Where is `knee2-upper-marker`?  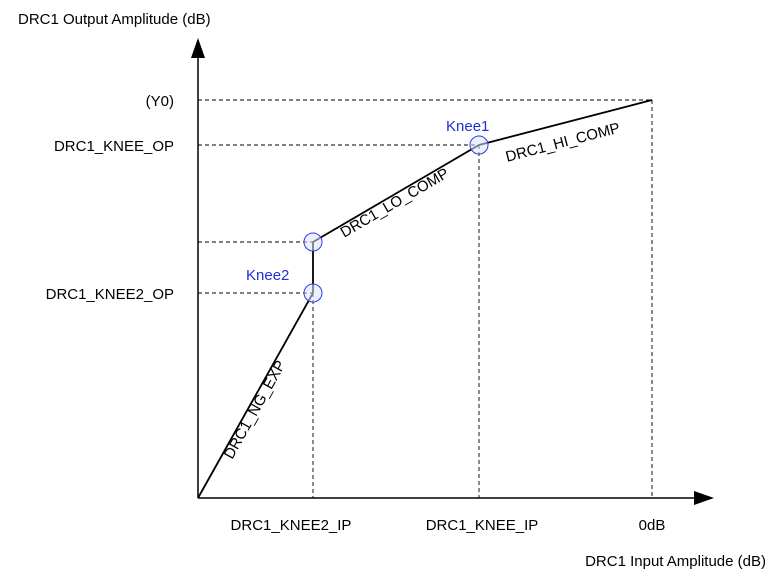 knee2-upper-marker is located at coordinates (313, 242).